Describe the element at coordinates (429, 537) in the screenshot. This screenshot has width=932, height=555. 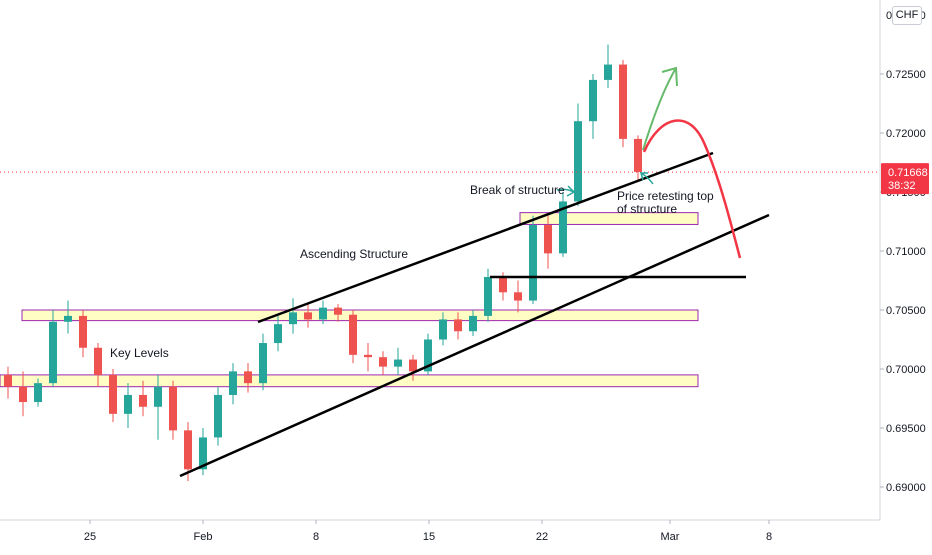
I see `time-tick-label: 15` at that location.